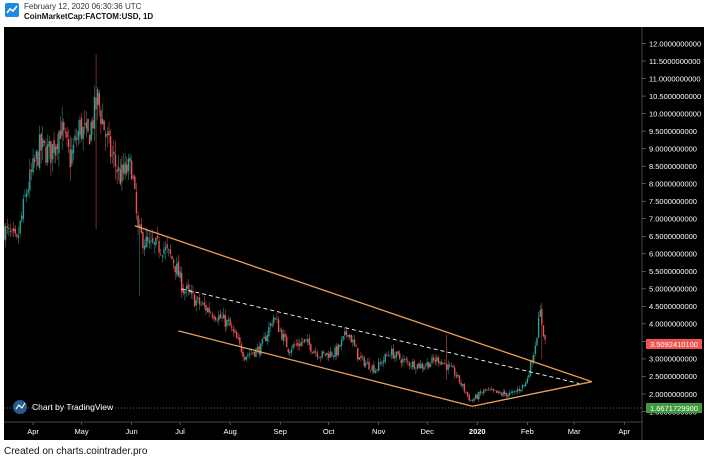 This screenshot has width=710, height=460. What do you see at coordinates (675, 96) in the screenshot?
I see `price-tick-label: 10.5000000000` at bounding box center [675, 96].